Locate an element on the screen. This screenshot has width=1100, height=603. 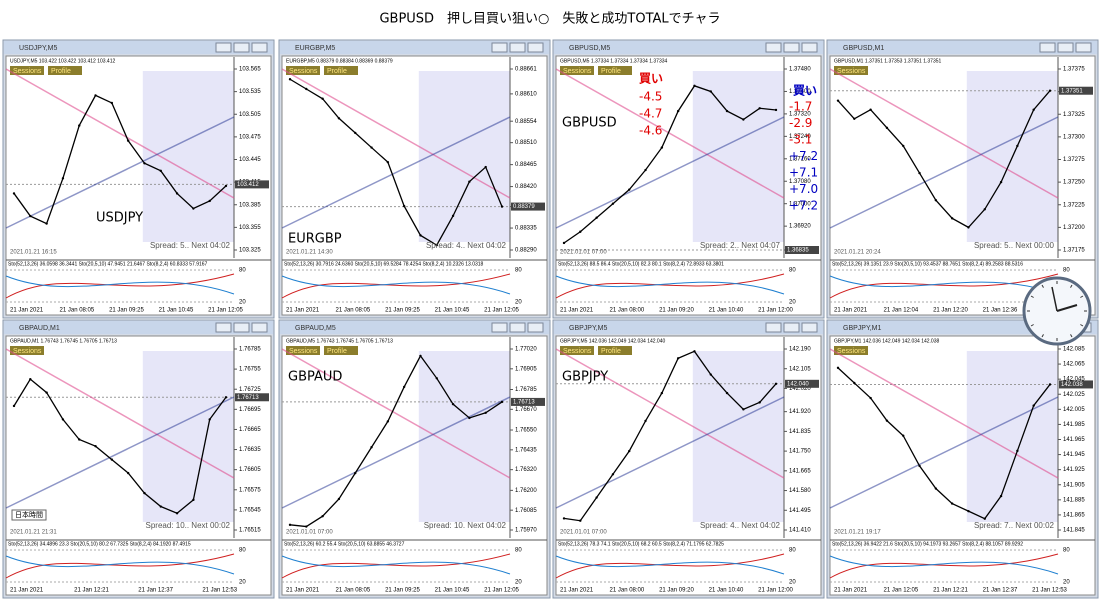
time-tick-label: 21 Jan 09:20 is located at coordinates (676, 591).